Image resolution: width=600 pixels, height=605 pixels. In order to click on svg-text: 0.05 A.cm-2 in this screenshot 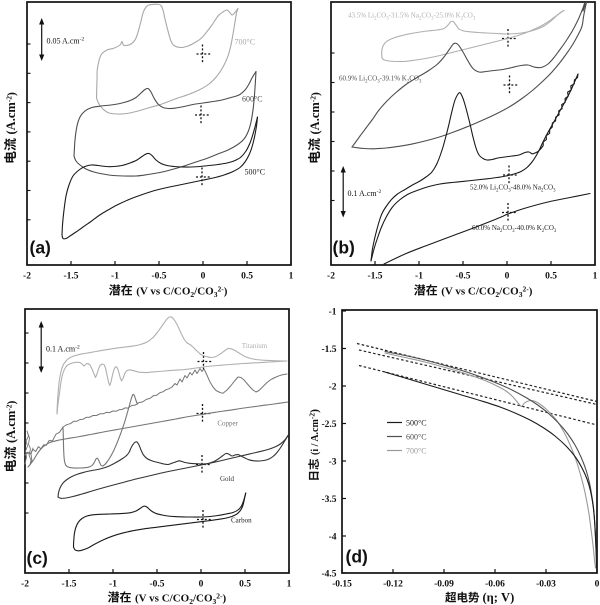, I will do `click(66, 41)`.